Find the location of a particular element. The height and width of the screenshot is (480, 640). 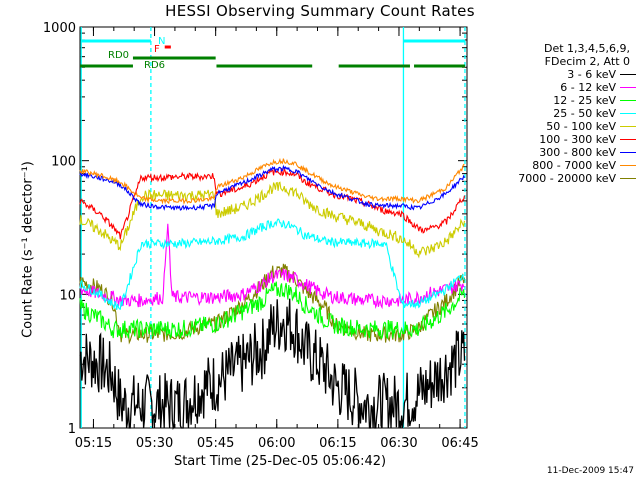

x-tick-label: 06:45 is located at coordinates (459, 443).